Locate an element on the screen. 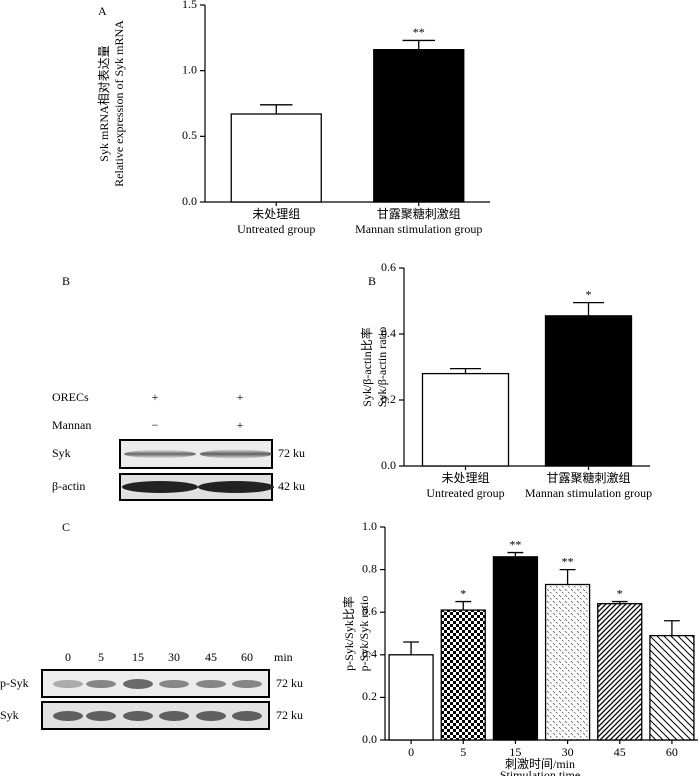  y-axis-label: p-Syk/Syk比率 is located at coordinates (348, 633).